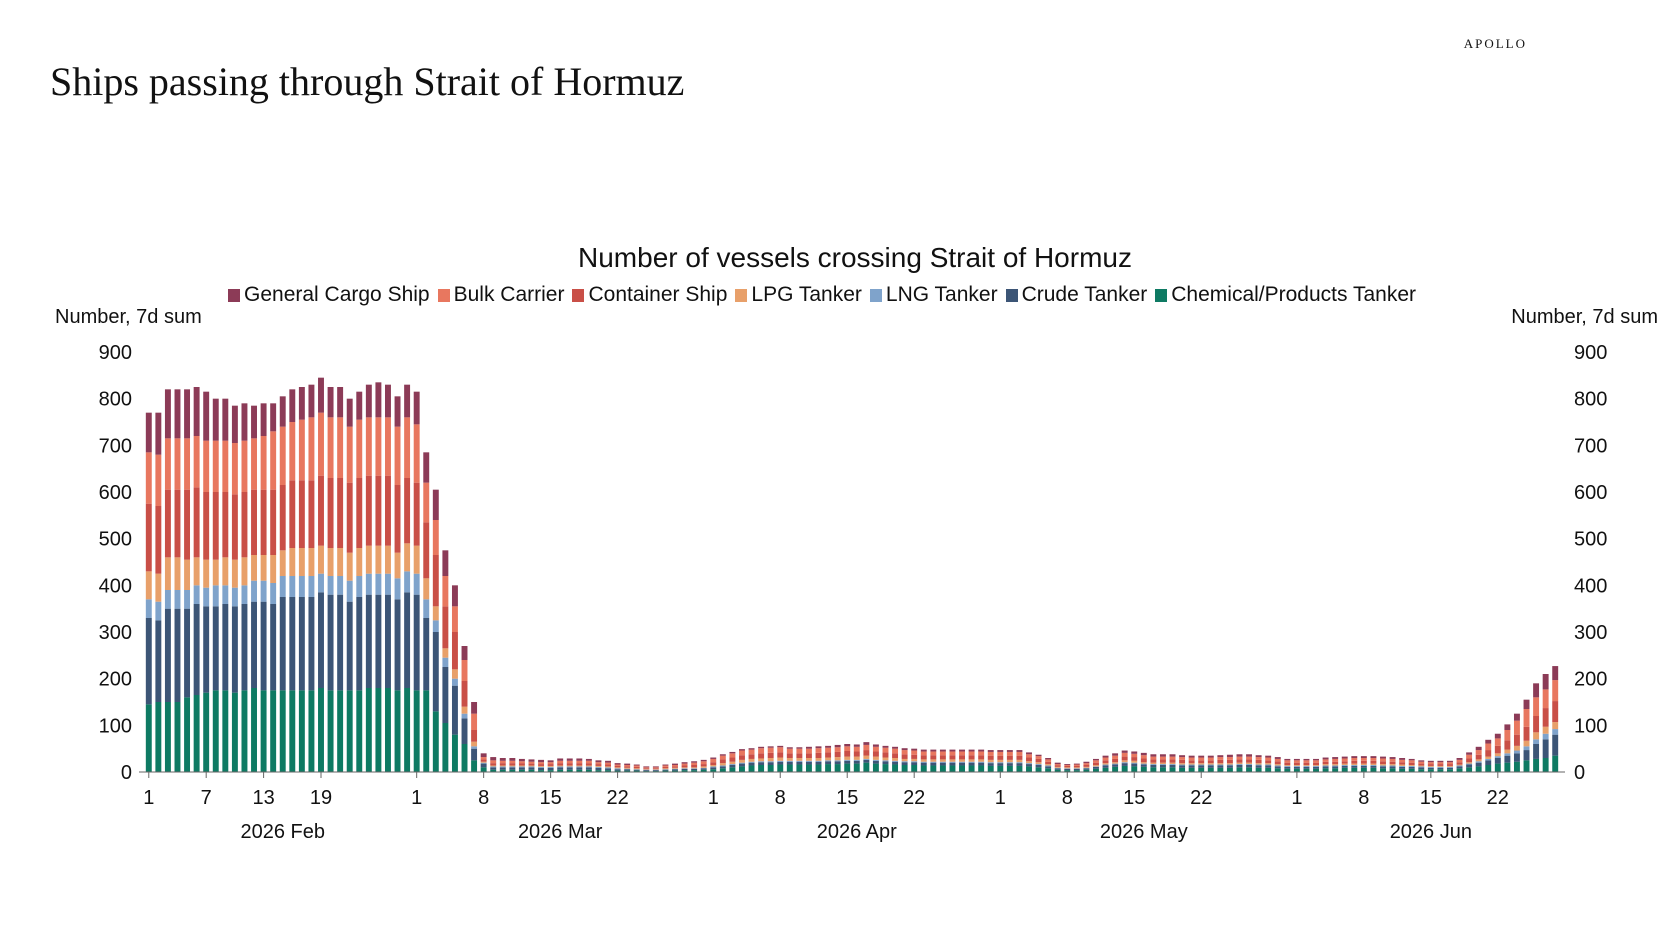 Image resolution: width=1659 pixels, height=929 pixels. What do you see at coordinates (500, 295) in the screenshot?
I see `legend-item: Bulk Carrier` at bounding box center [500, 295].